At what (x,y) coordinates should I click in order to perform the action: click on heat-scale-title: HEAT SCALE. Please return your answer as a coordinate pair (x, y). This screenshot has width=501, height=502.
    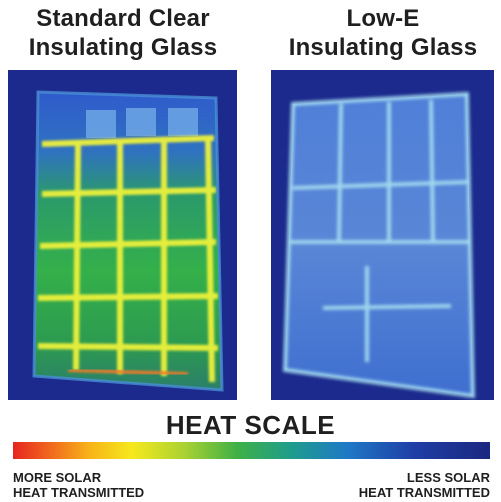
    Looking at the image, I should click on (250, 425).